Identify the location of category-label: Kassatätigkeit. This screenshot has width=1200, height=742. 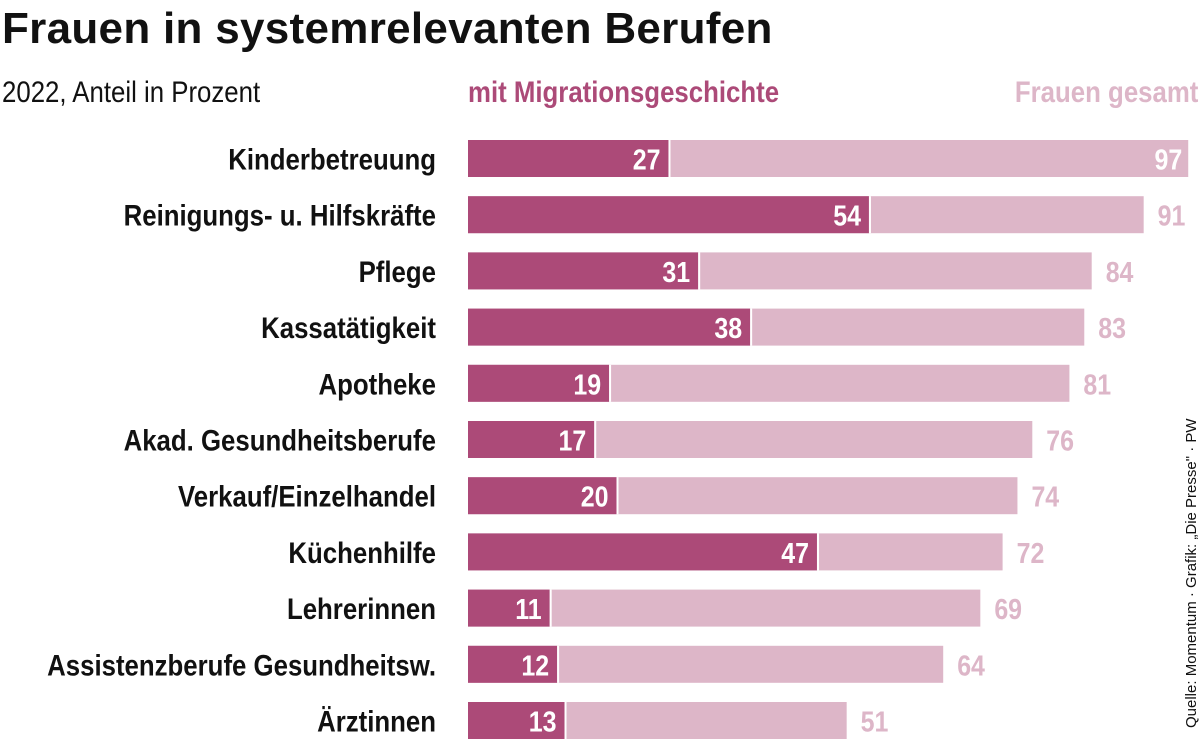
(348, 327).